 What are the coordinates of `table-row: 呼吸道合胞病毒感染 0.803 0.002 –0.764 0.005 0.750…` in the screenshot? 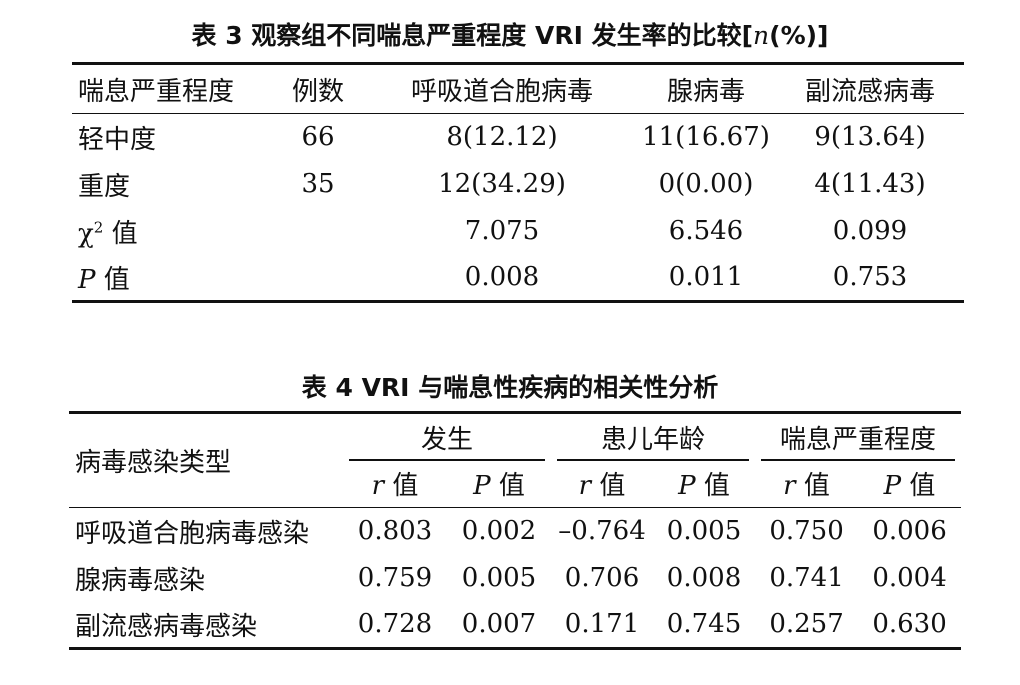 It's located at (515, 531).